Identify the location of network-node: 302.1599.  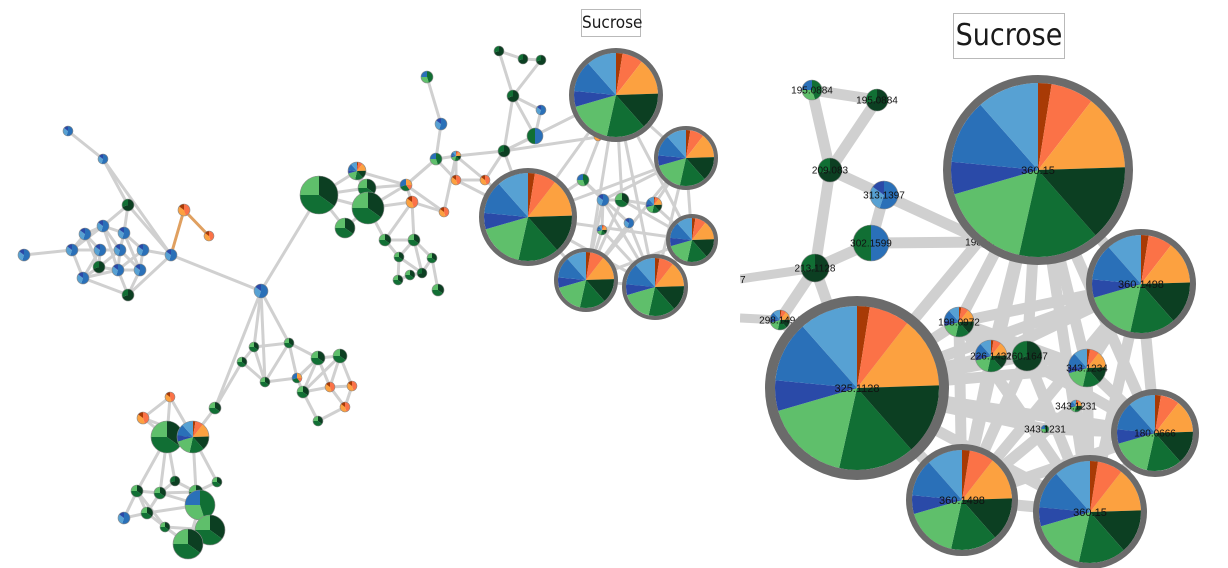
(871, 243).